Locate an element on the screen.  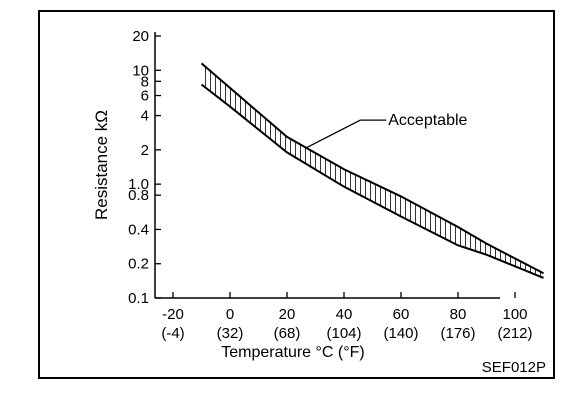
y-tick-label: 0.1 is located at coordinates (138, 298).